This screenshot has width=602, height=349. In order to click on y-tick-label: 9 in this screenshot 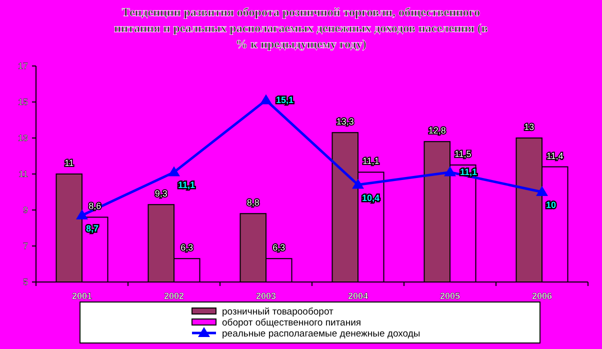, I will do `click(25, 210)`.